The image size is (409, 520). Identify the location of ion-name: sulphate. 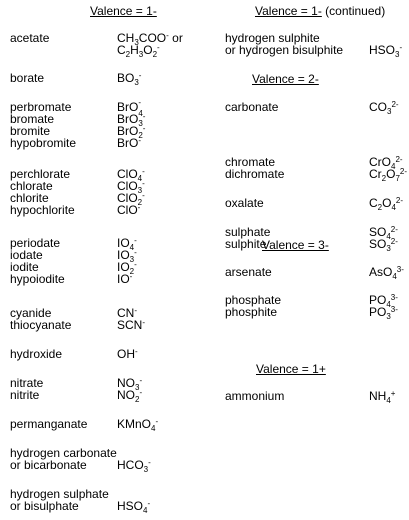
(248, 232).